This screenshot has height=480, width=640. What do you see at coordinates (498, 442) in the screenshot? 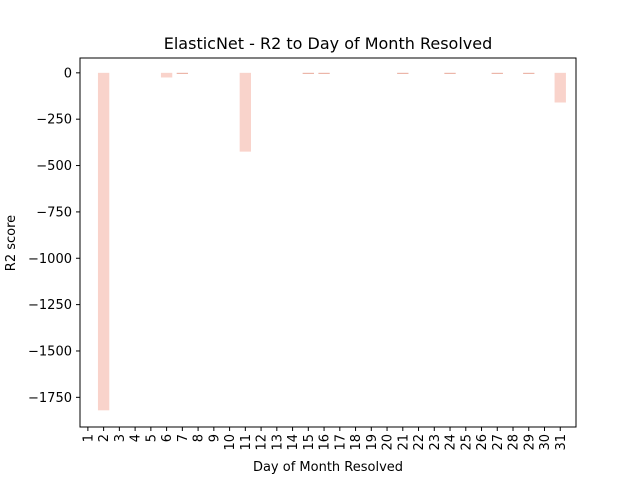
I see `x-tick-label-27: 27` at bounding box center [498, 442].